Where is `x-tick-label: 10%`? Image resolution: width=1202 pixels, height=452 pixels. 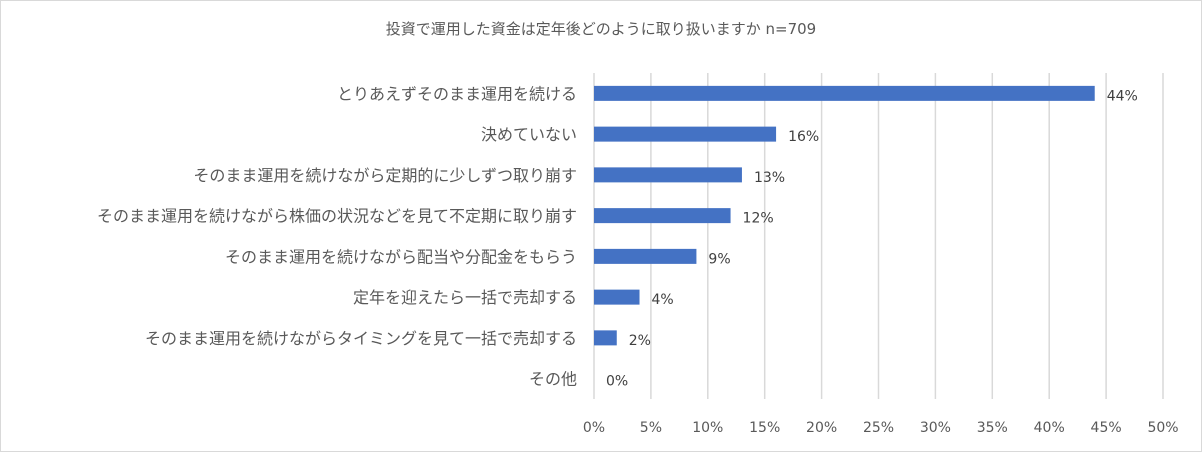 x-tick-label: 10% is located at coordinates (707, 428).